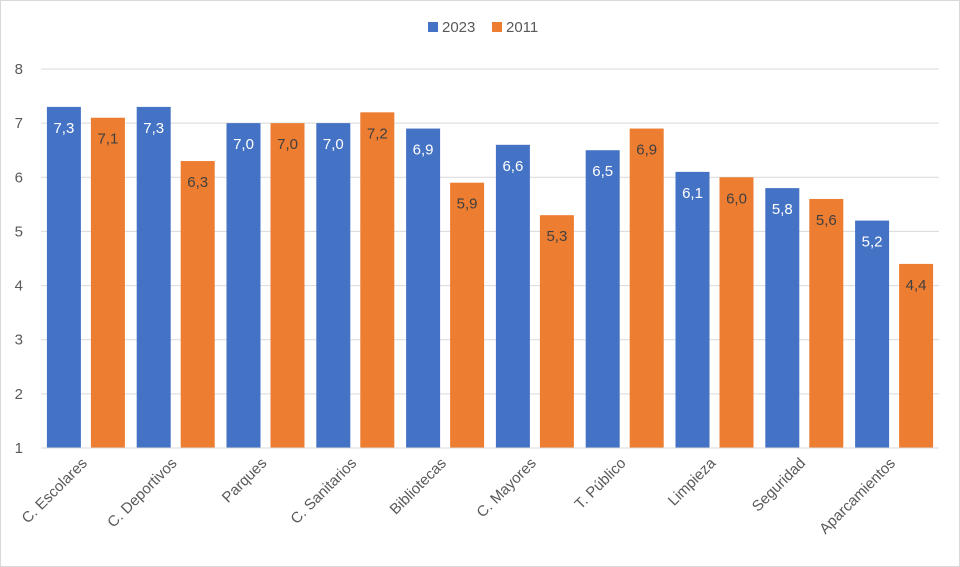 The height and width of the screenshot is (567, 960). I want to click on data-label-2023-9: 5,2, so click(872, 242).